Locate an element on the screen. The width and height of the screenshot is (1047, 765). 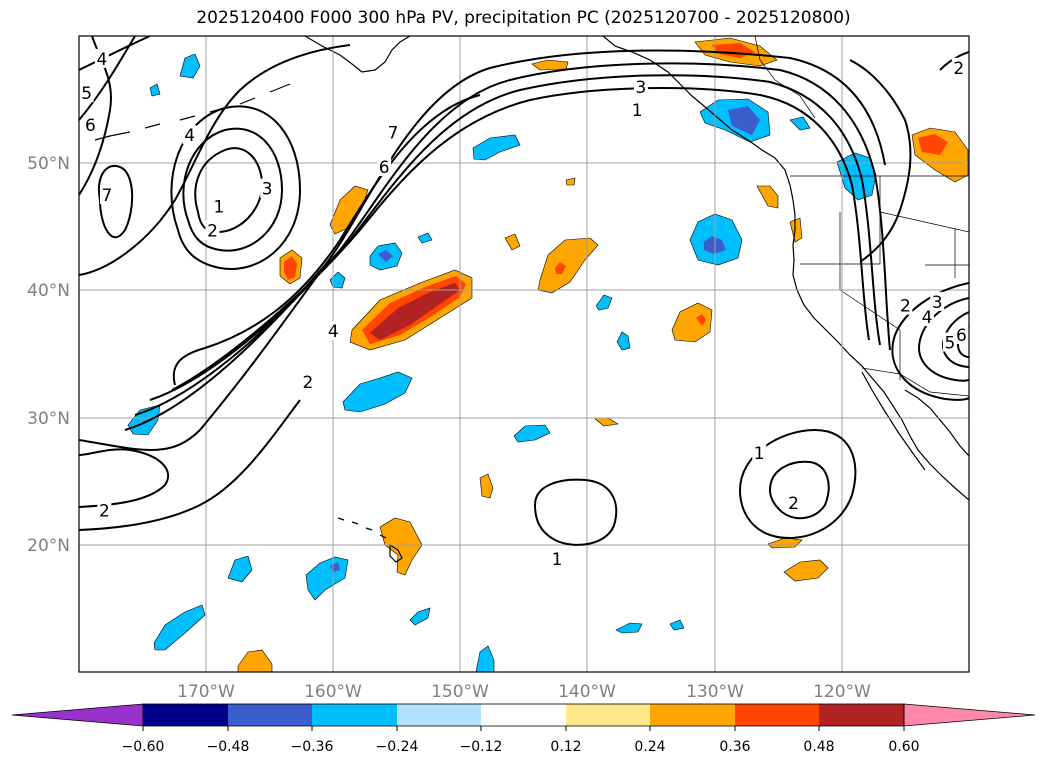
colorbar-extend-low is located at coordinates (77, 715).